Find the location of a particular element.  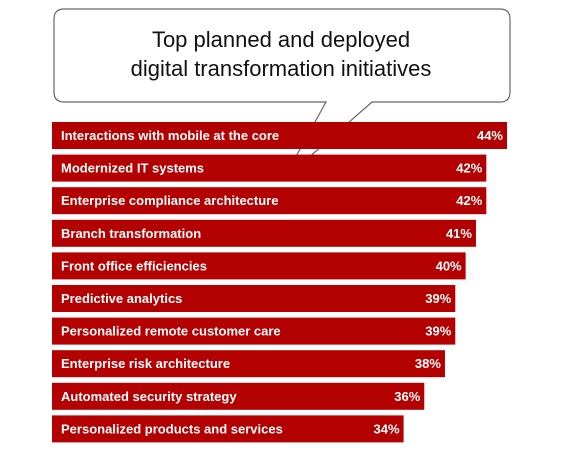

value-label-8: 38% is located at coordinates (428, 363).